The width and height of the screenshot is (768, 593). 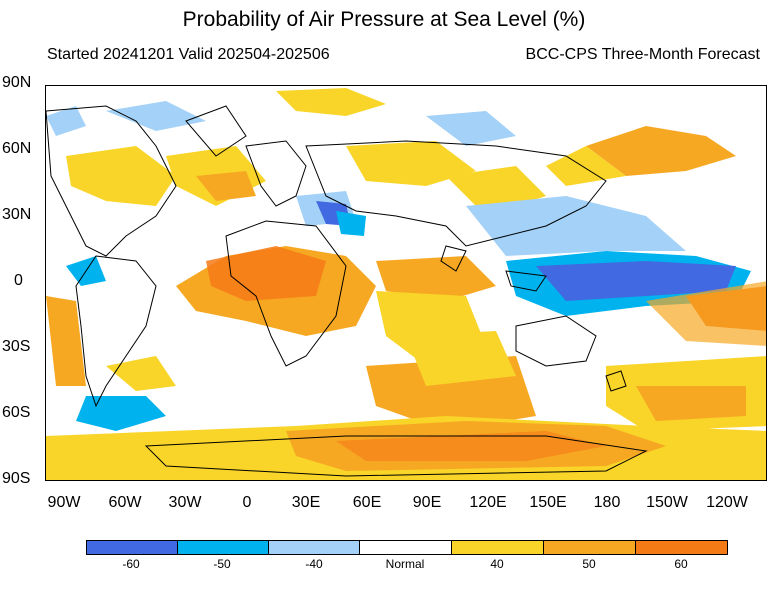 I want to click on lat-label-30n: 30N, so click(x=17, y=214).